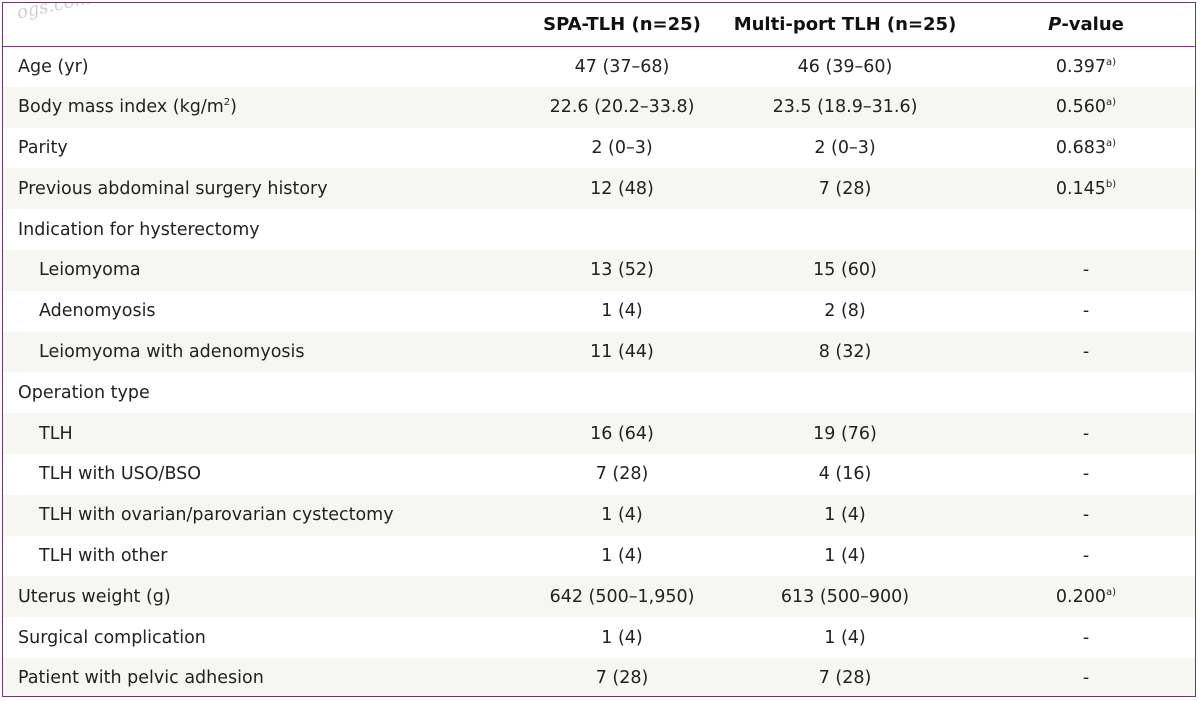 This screenshot has width=1200, height=701. What do you see at coordinates (622, 270) in the screenshot?
I see `spa-value: 13 (52)` at bounding box center [622, 270].